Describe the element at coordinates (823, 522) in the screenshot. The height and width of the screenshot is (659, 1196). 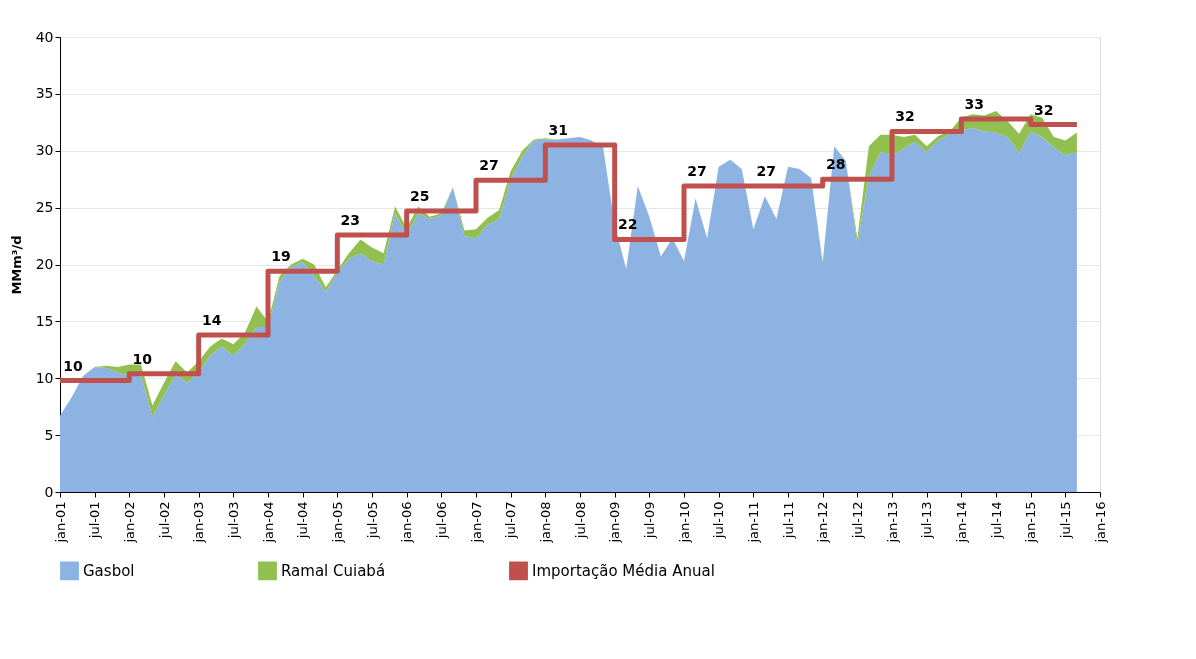
I see `x-tick-label: jan-12` at that location.